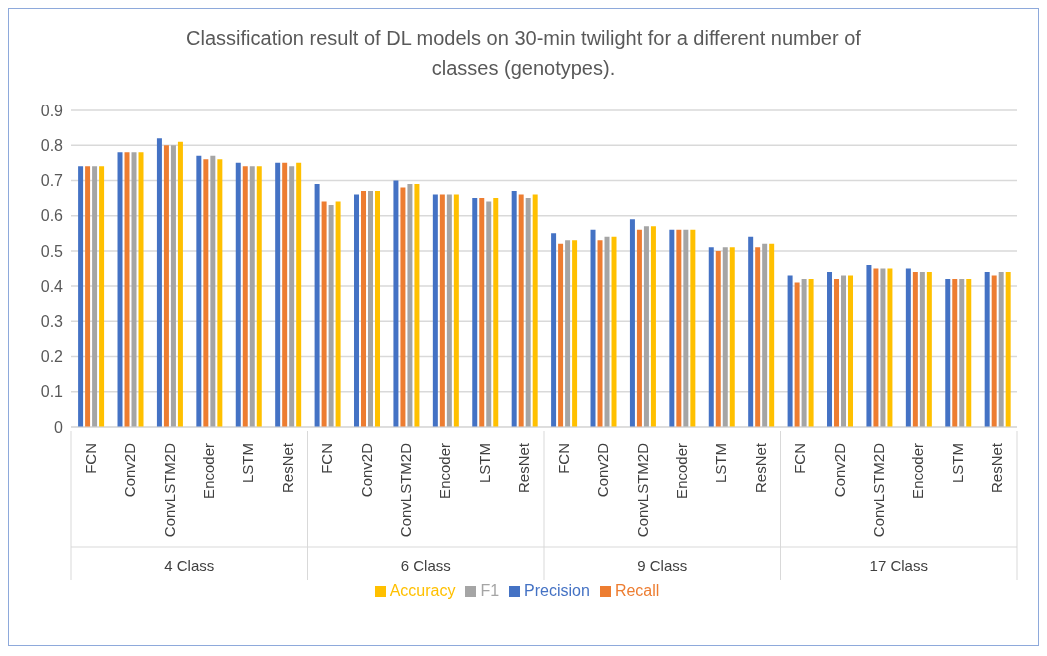  What do you see at coordinates (52, 181) in the screenshot?
I see `y-tick-label: 0.7` at bounding box center [52, 181].